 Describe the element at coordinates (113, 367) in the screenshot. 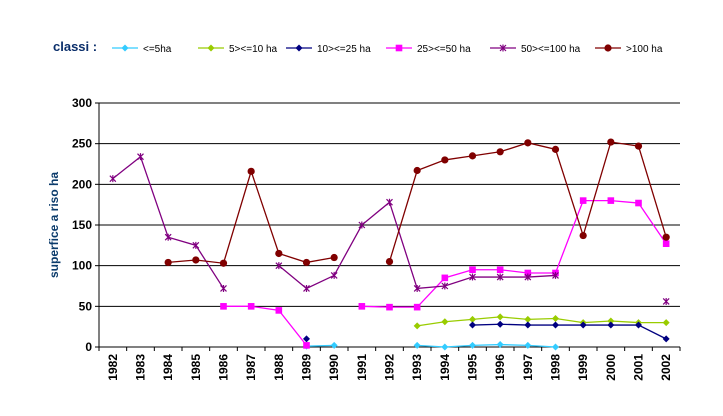

I see `x-tick-label: 1982` at that location.